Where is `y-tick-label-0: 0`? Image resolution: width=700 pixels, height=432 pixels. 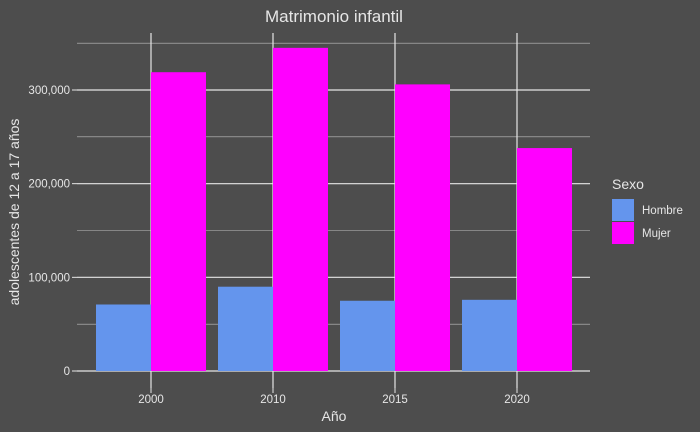 y-tick-label-0: 0 is located at coordinates (67, 372).